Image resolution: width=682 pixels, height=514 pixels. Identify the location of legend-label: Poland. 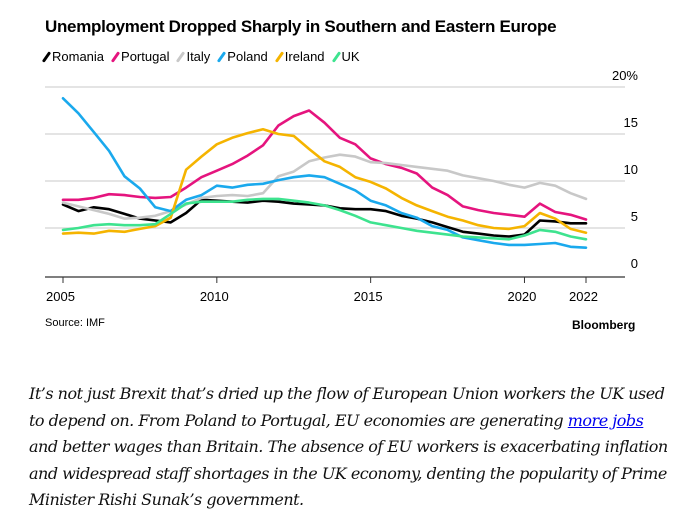
(247, 56).